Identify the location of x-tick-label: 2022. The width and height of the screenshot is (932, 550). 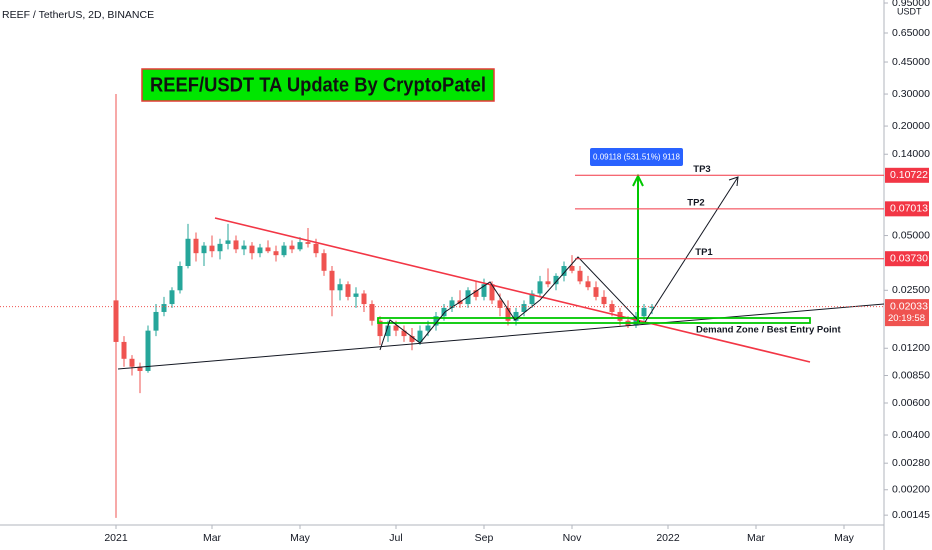
(668, 538).